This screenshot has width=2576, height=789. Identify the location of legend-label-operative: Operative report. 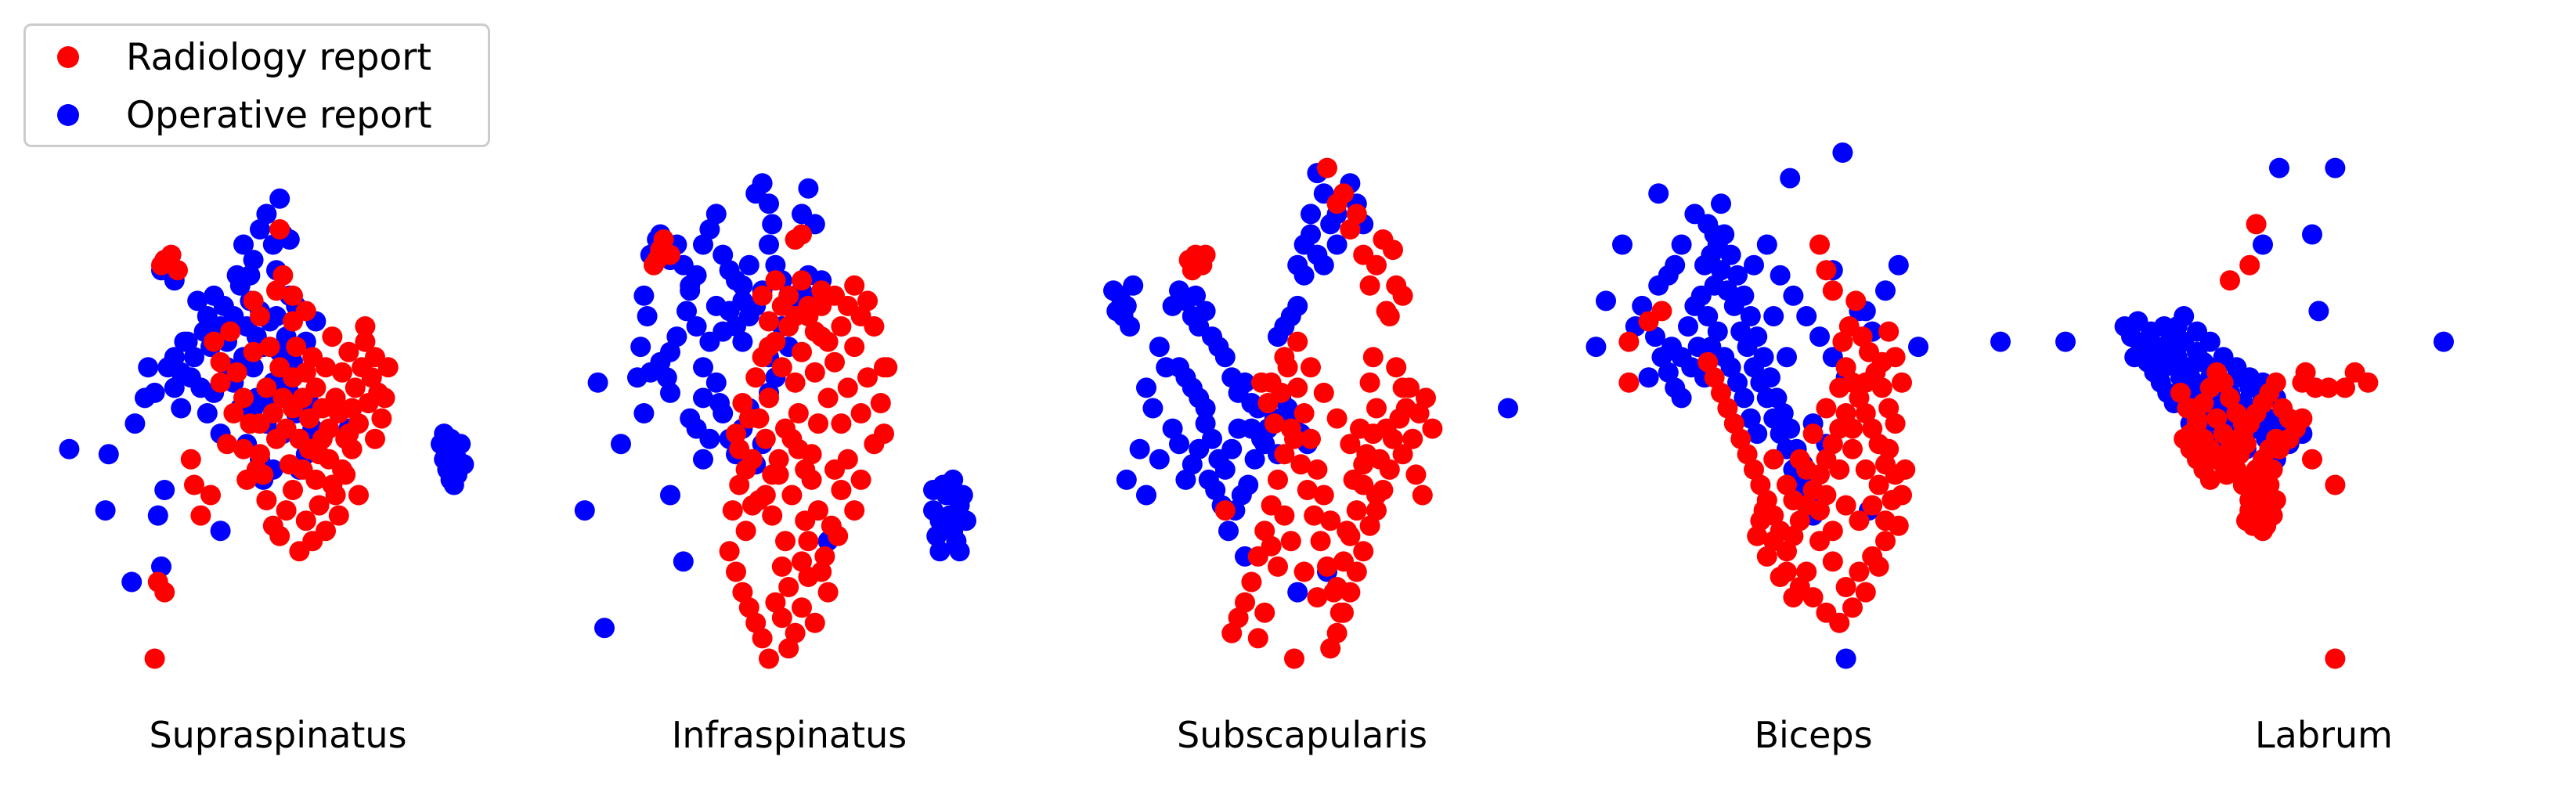
(279, 115).